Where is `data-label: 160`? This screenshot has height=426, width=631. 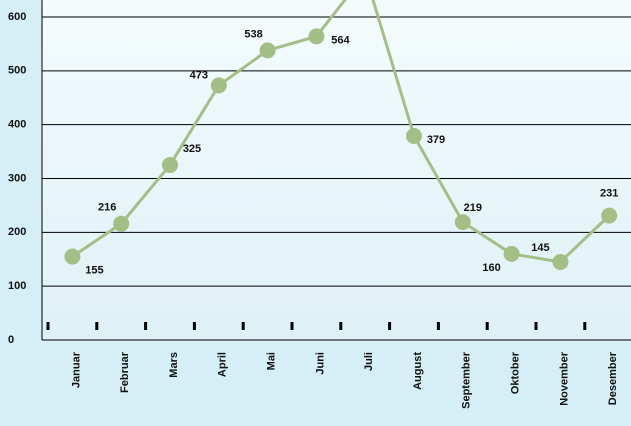 data-label: 160 is located at coordinates (491, 268).